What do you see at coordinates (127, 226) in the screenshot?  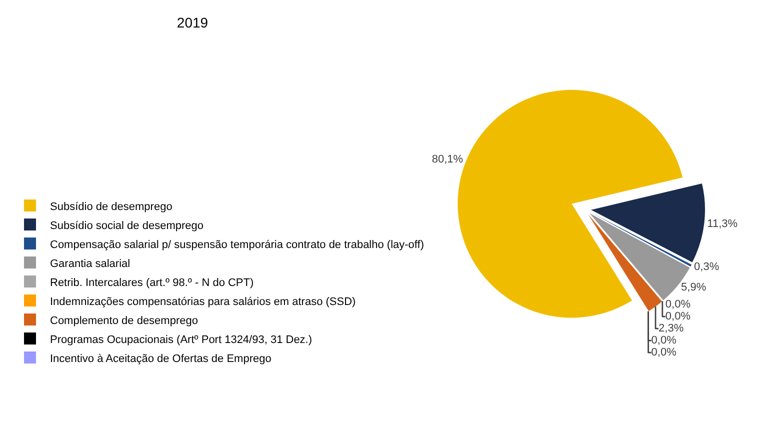 I see `legend-label: Subsídio social de desemprego` at bounding box center [127, 226].